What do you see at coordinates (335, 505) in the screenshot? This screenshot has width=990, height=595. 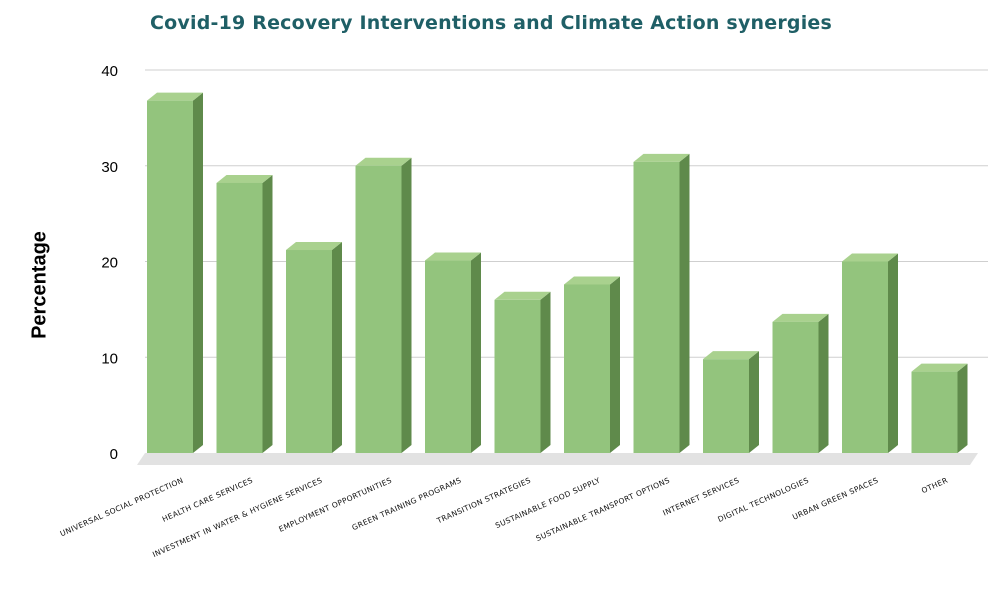 I see `x-tick-label: EMPLOYMENT OPPORTUNITIES` at bounding box center [335, 505].